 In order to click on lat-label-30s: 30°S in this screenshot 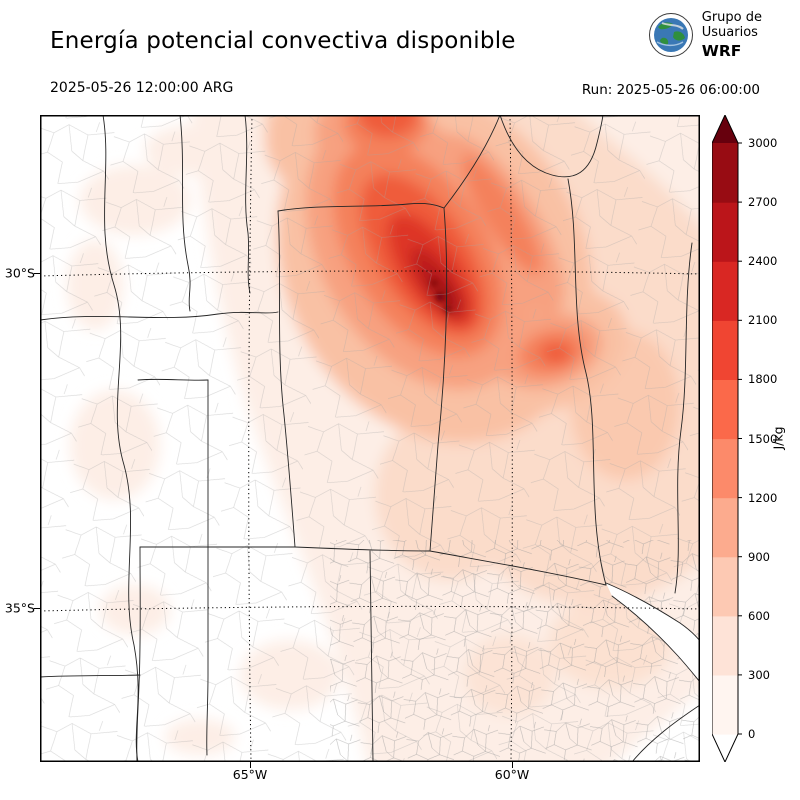, I will do `click(19, 273)`.